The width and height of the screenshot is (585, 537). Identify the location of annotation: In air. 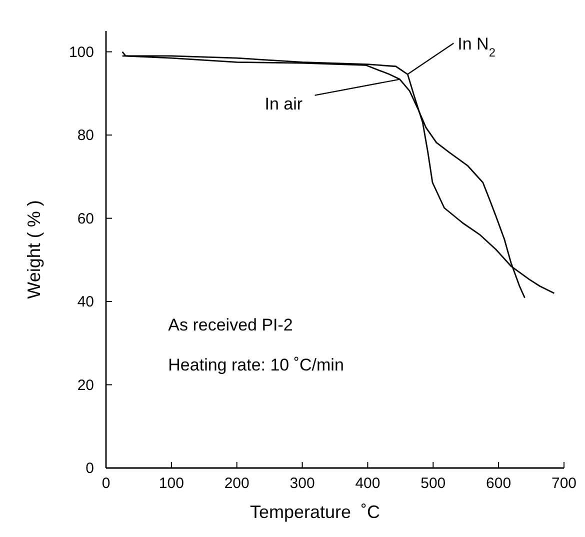
(283, 104).